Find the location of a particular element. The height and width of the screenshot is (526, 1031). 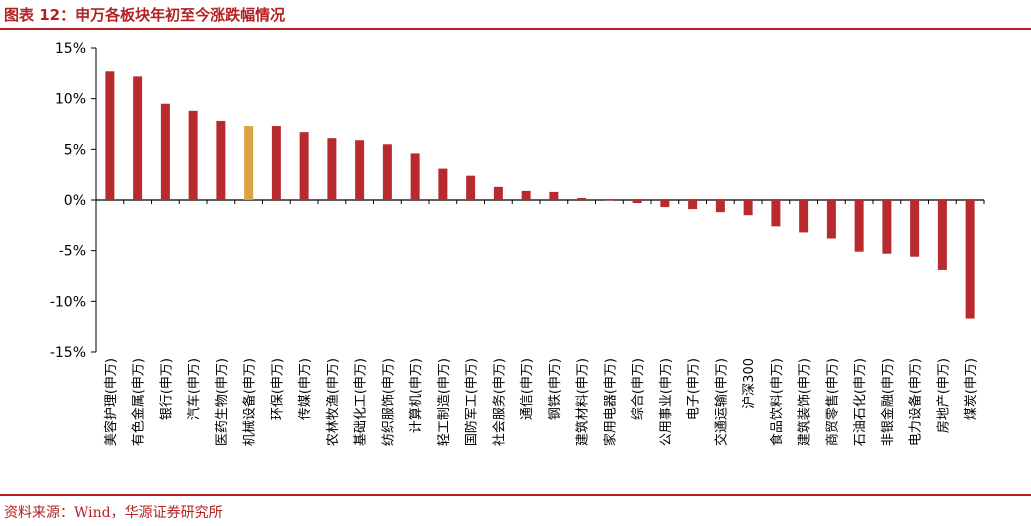

x-category-label: 非银金融(申万) is located at coordinates (888, 402).